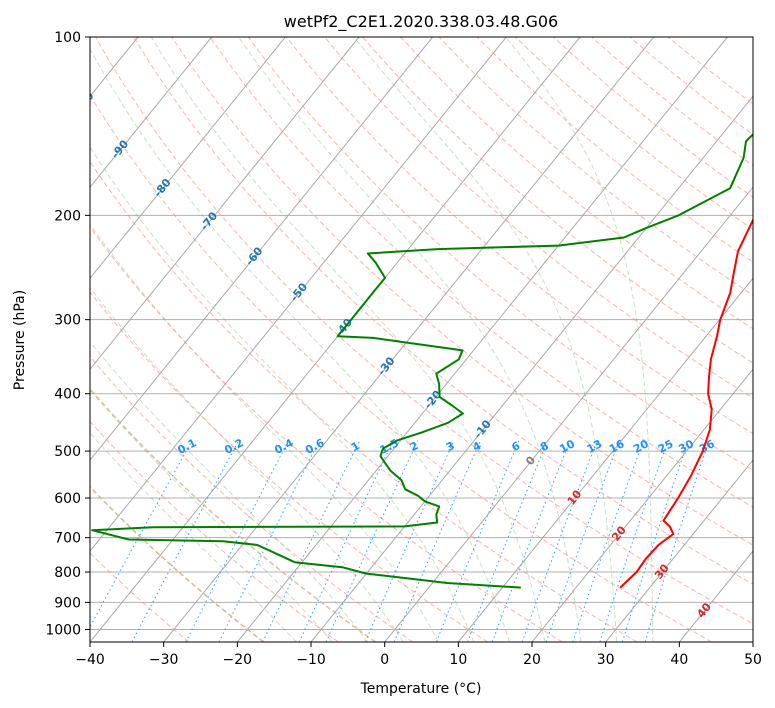  What do you see at coordinates (90, 660) in the screenshot?
I see `x-tick-label: −40` at bounding box center [90, 660].